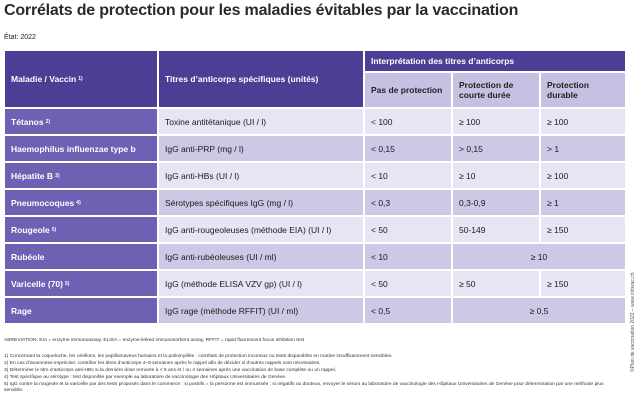 This screenshot has width=640, height=407. What do you see at coordinates (472, 229) in the screenshot?
I see `value-text: 50-149` at bounding box center [472, 229].